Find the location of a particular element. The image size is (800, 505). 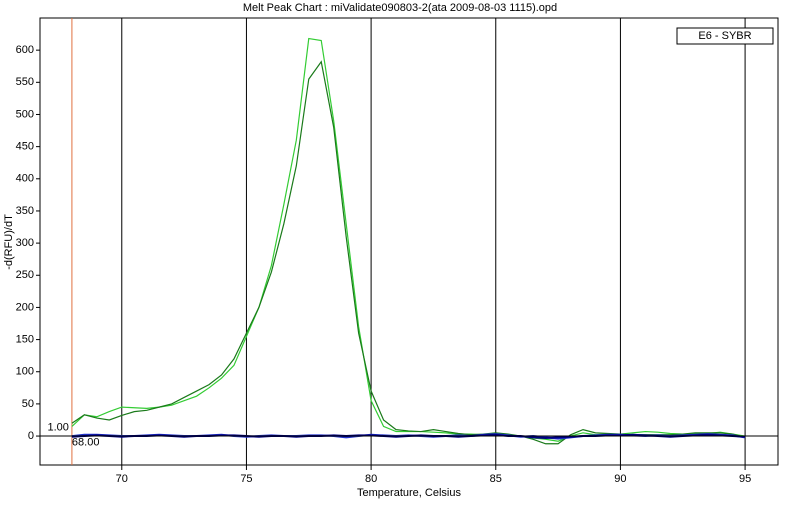

y-tick-label: 400 is located at coordinates (25, 179).